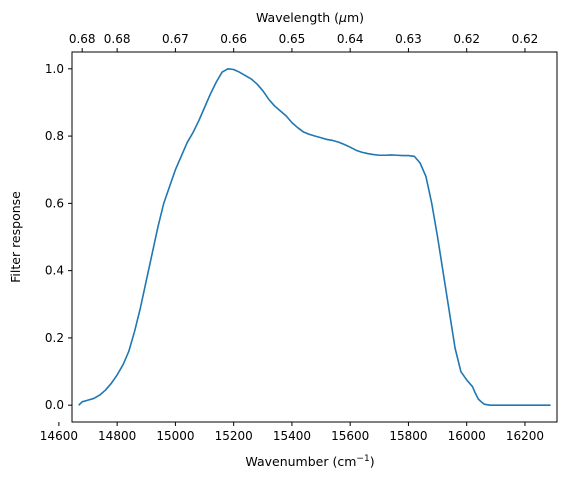 This screenshot has height=480, width=570. Describe the element at coordinates (175, 39) in the screenshot. I see `top-tick-label: 0.67` at that location.